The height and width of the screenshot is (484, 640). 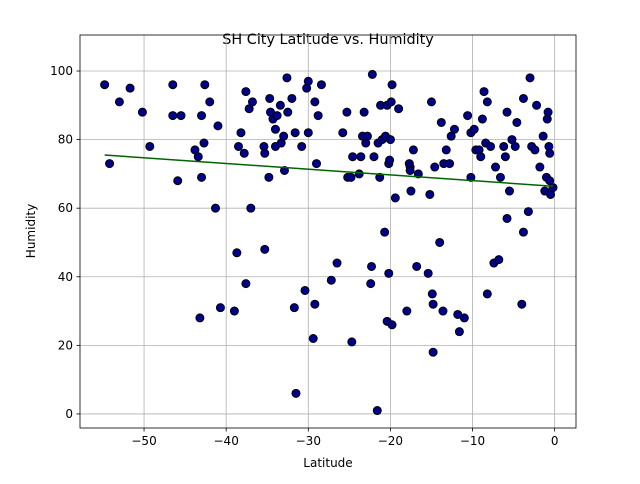 What do you see at coordinates (226, 441) in the screenshot?
I see `x-tick-label: −40` at bounding box center [226, 441].